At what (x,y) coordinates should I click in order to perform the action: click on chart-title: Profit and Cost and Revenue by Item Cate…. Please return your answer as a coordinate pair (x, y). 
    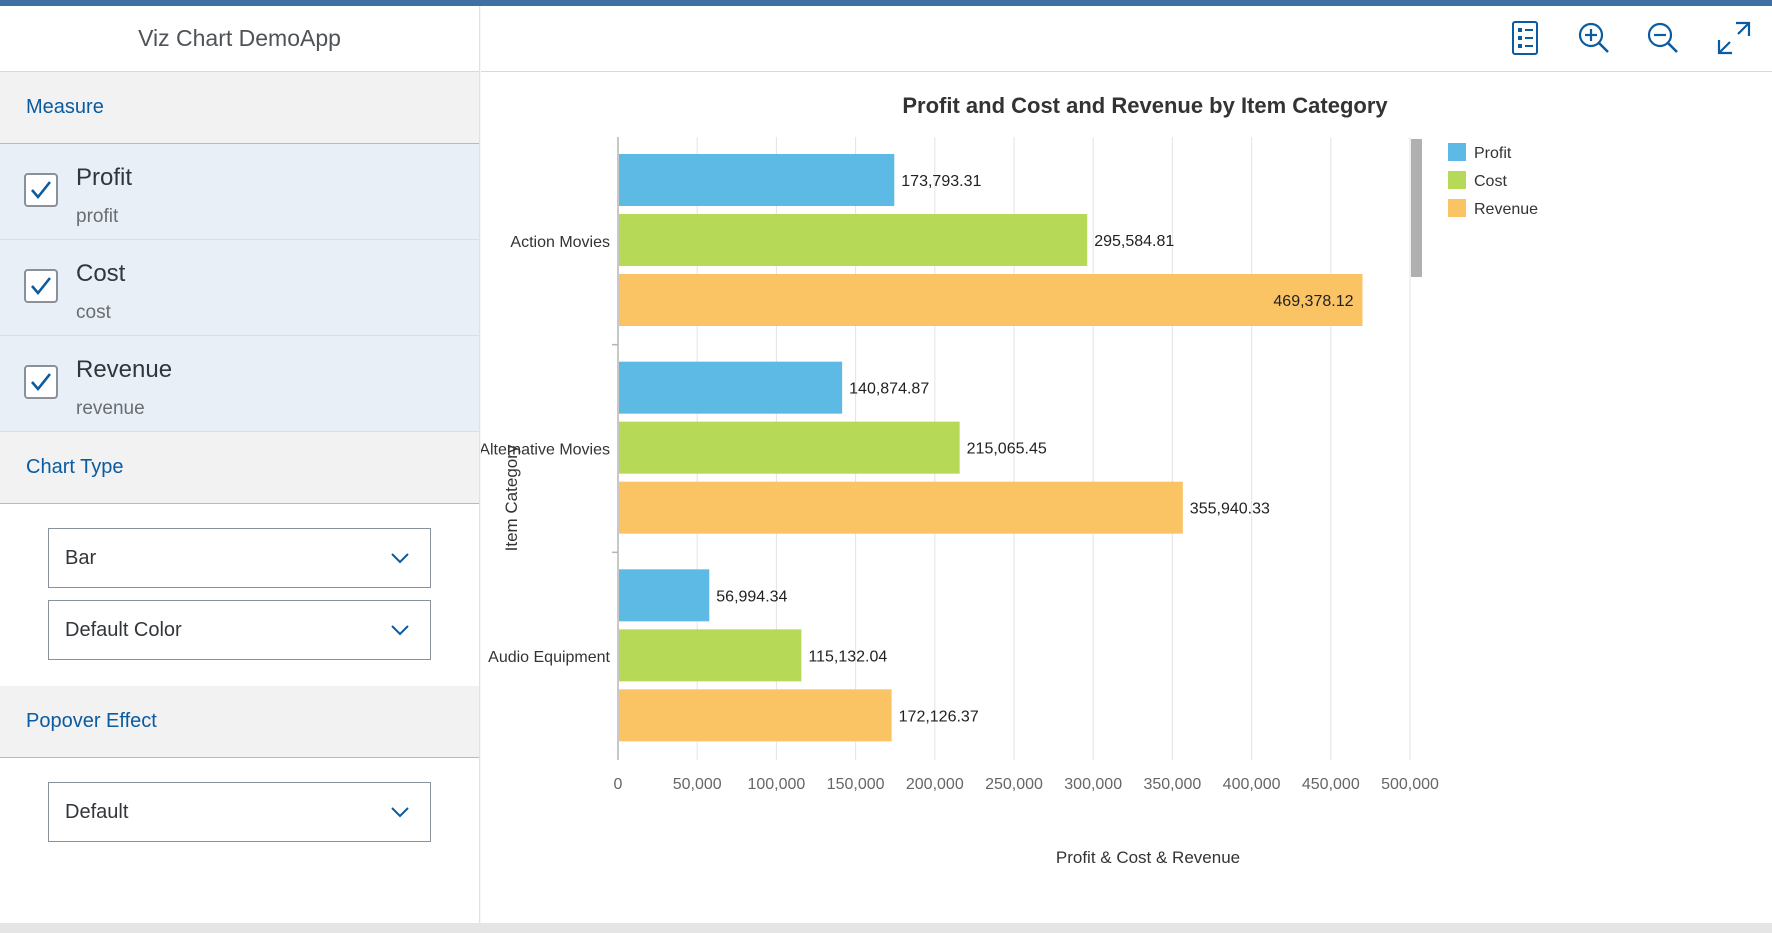
    Looking at the image, I should click on (1145, 105).